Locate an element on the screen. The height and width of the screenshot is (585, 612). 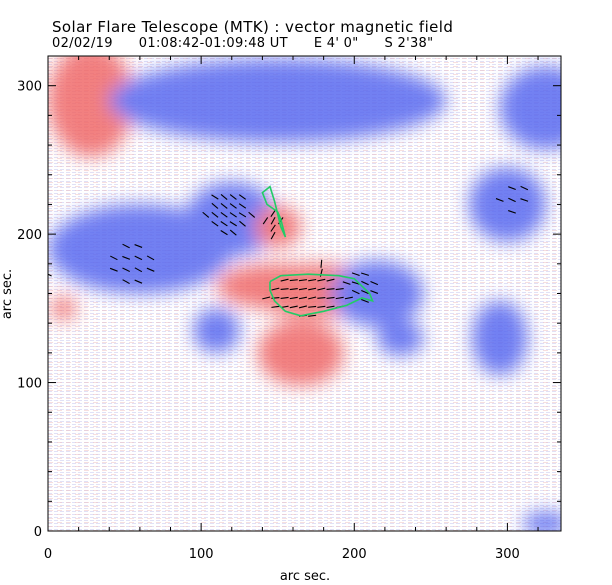
x-tick-label: 100 is located at coordinates (201, 554).